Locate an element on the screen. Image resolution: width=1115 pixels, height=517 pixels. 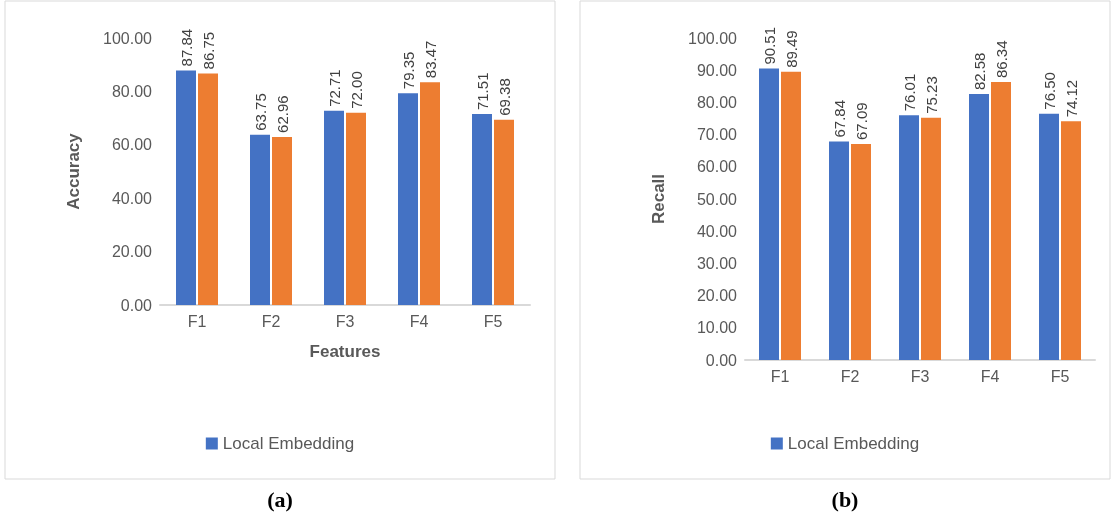
data-label: 74.12 is located at coordinates (1071, 98).